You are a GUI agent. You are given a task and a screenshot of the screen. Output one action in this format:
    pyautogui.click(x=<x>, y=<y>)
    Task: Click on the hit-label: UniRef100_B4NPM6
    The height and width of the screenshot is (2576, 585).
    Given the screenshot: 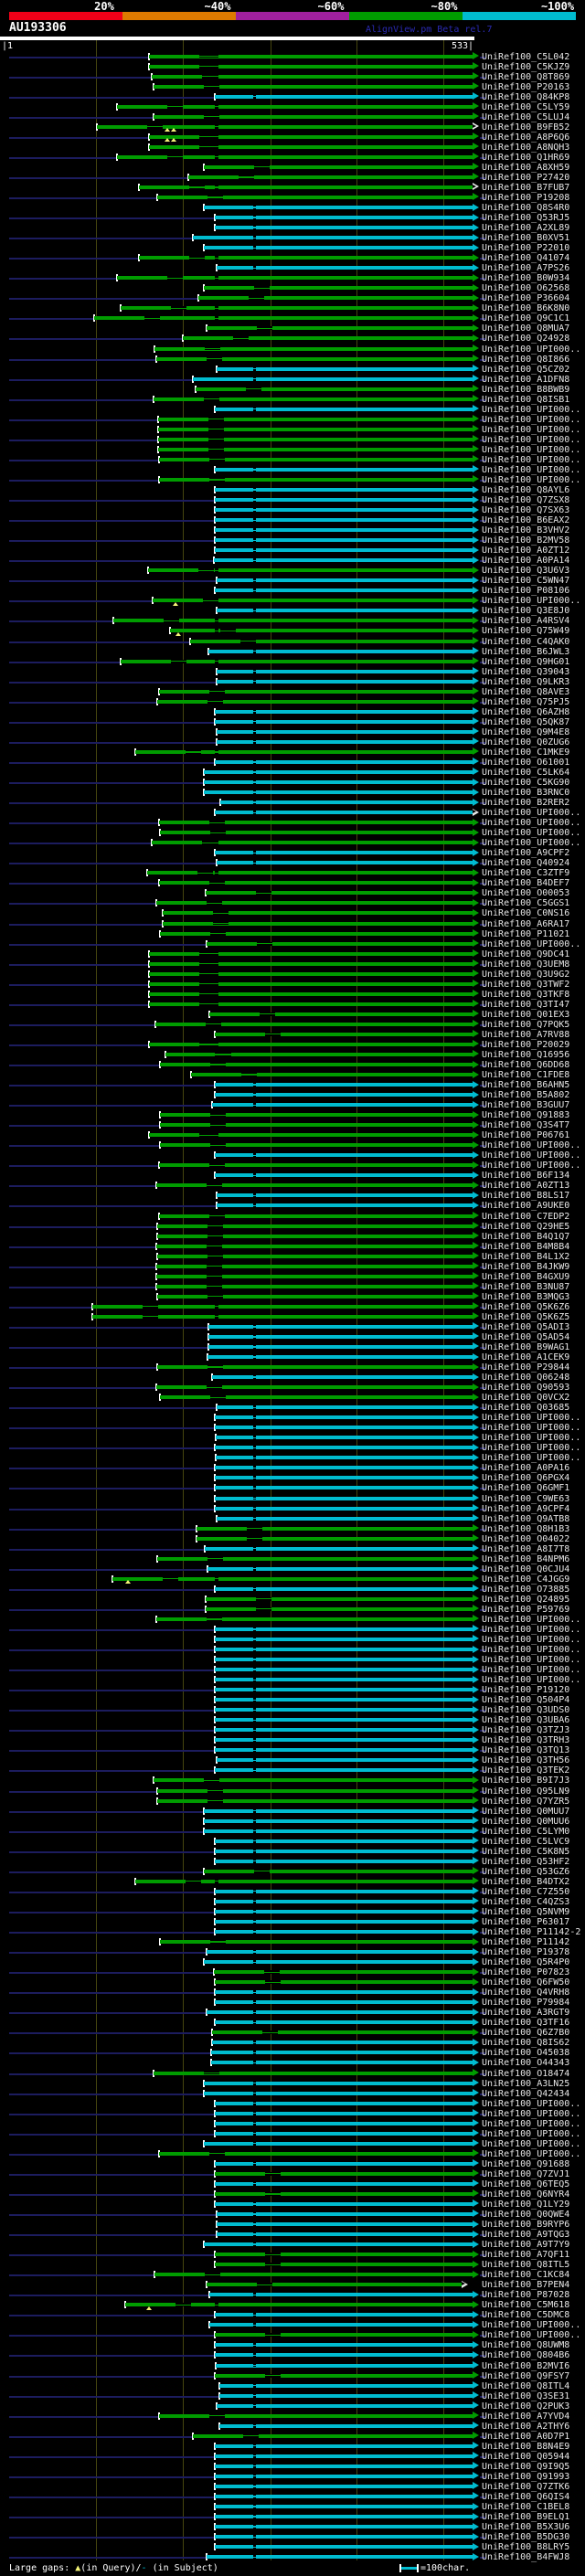 What is the action you would take?
    pyautogui.click(x=526, y=1558)
    